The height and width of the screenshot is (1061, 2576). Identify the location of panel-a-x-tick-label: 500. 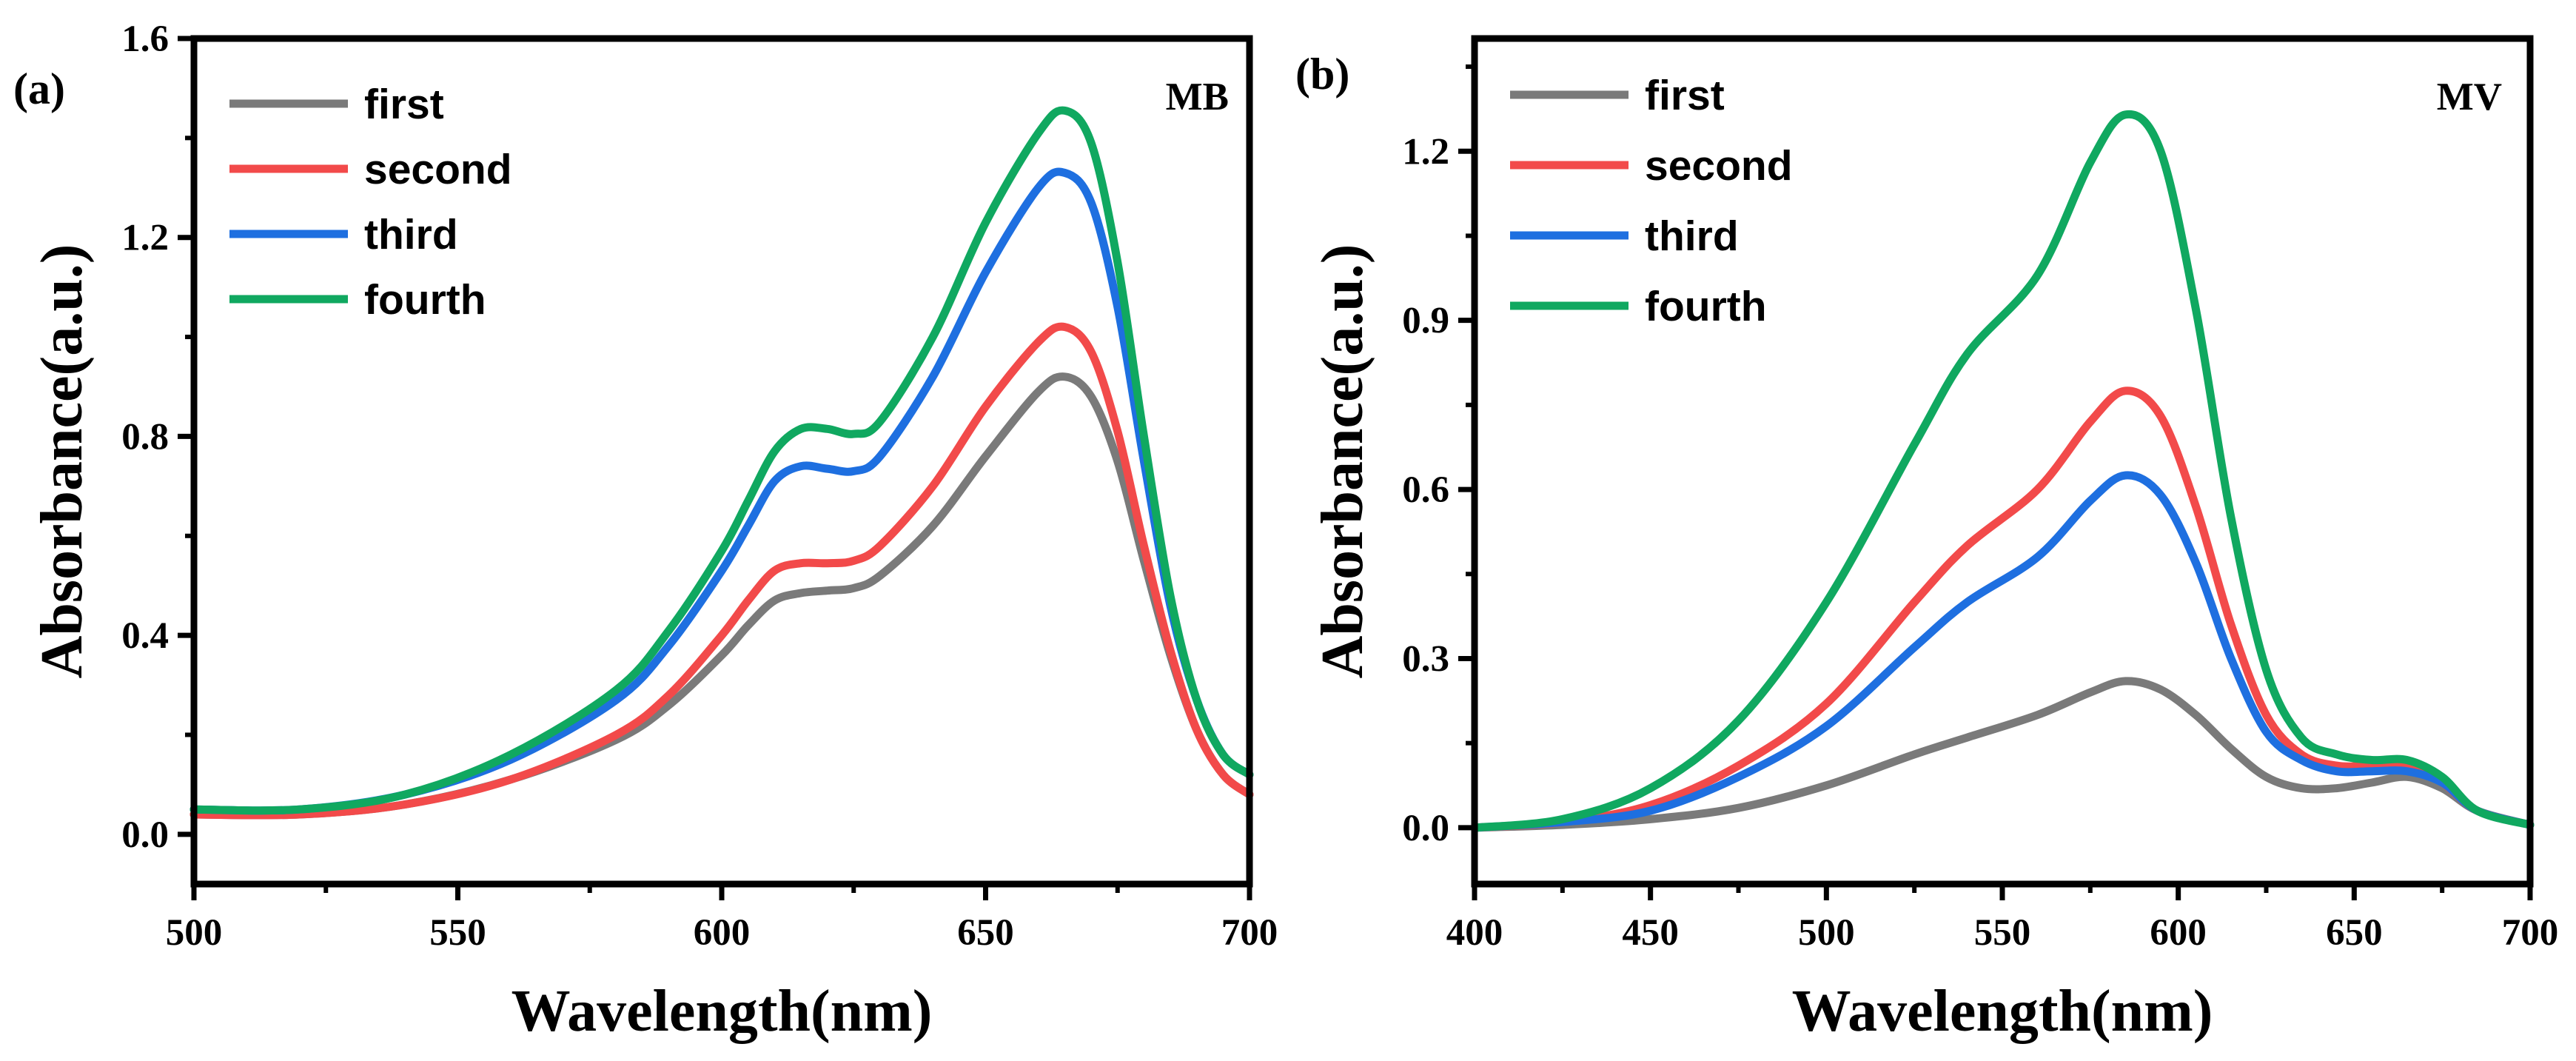
(194, 933).